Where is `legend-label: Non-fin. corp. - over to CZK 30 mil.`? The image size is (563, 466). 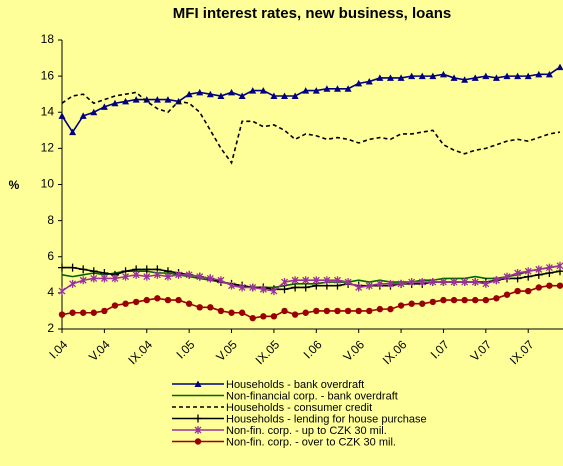
legend-label: Non-fin. corp. - over to CZK 30 mil. is located at coordinates (311, 442).